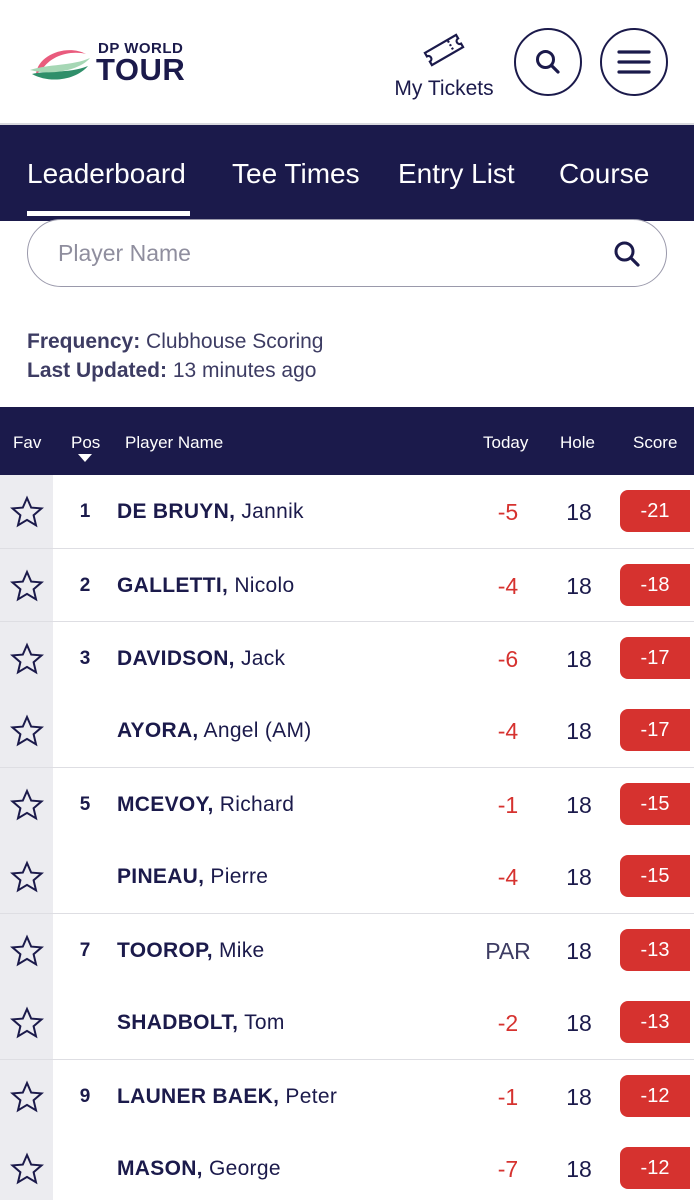 The height and width of the screenshot is (1200, 694). I want to click on logo-text-tour: TOUR, so click(141, 69).